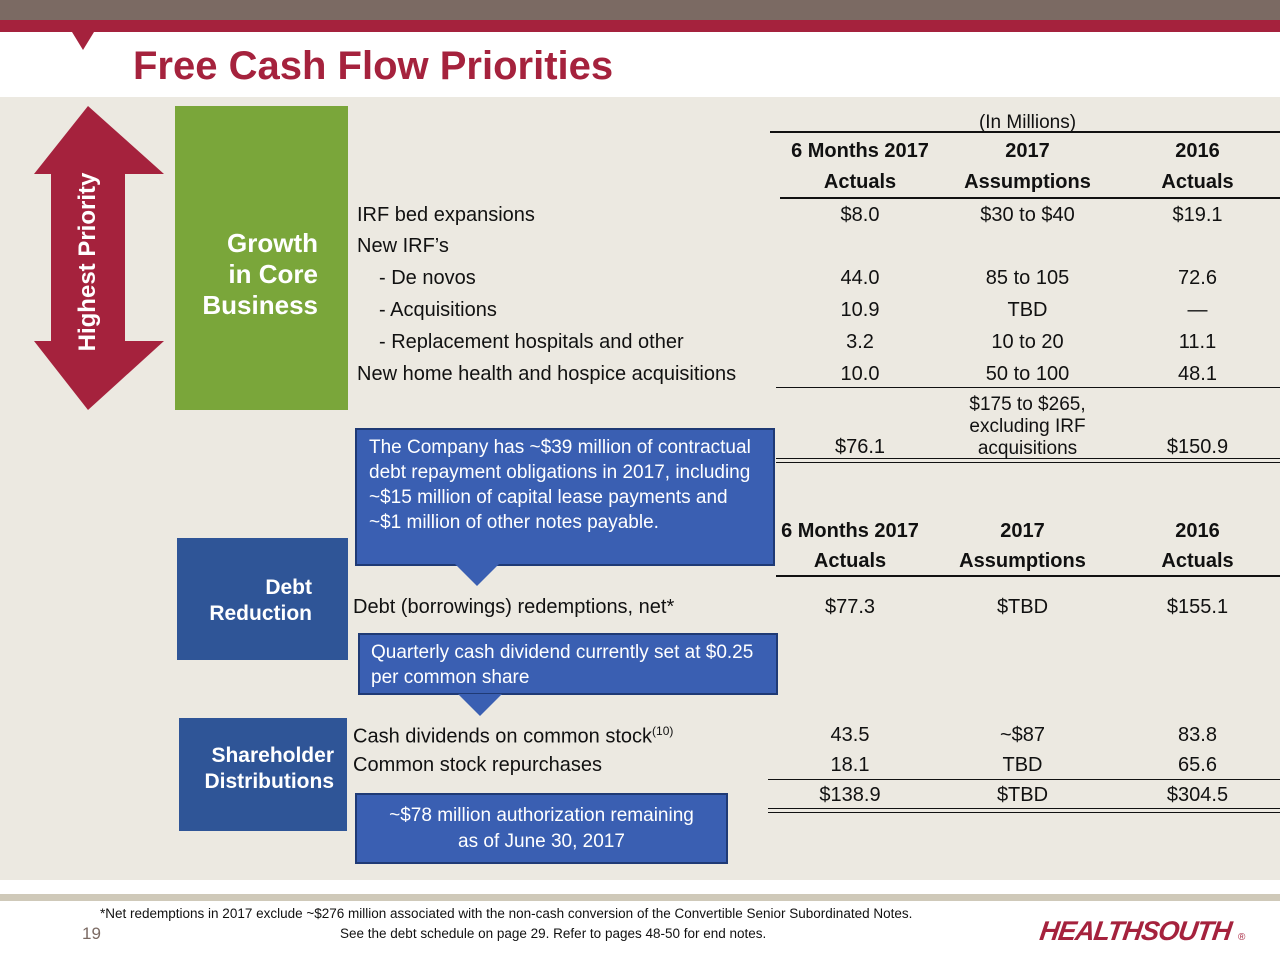  Describe the element at coordinates (1027, 278) in the screenshot. I see `row-value: 85 to 105` at that location.